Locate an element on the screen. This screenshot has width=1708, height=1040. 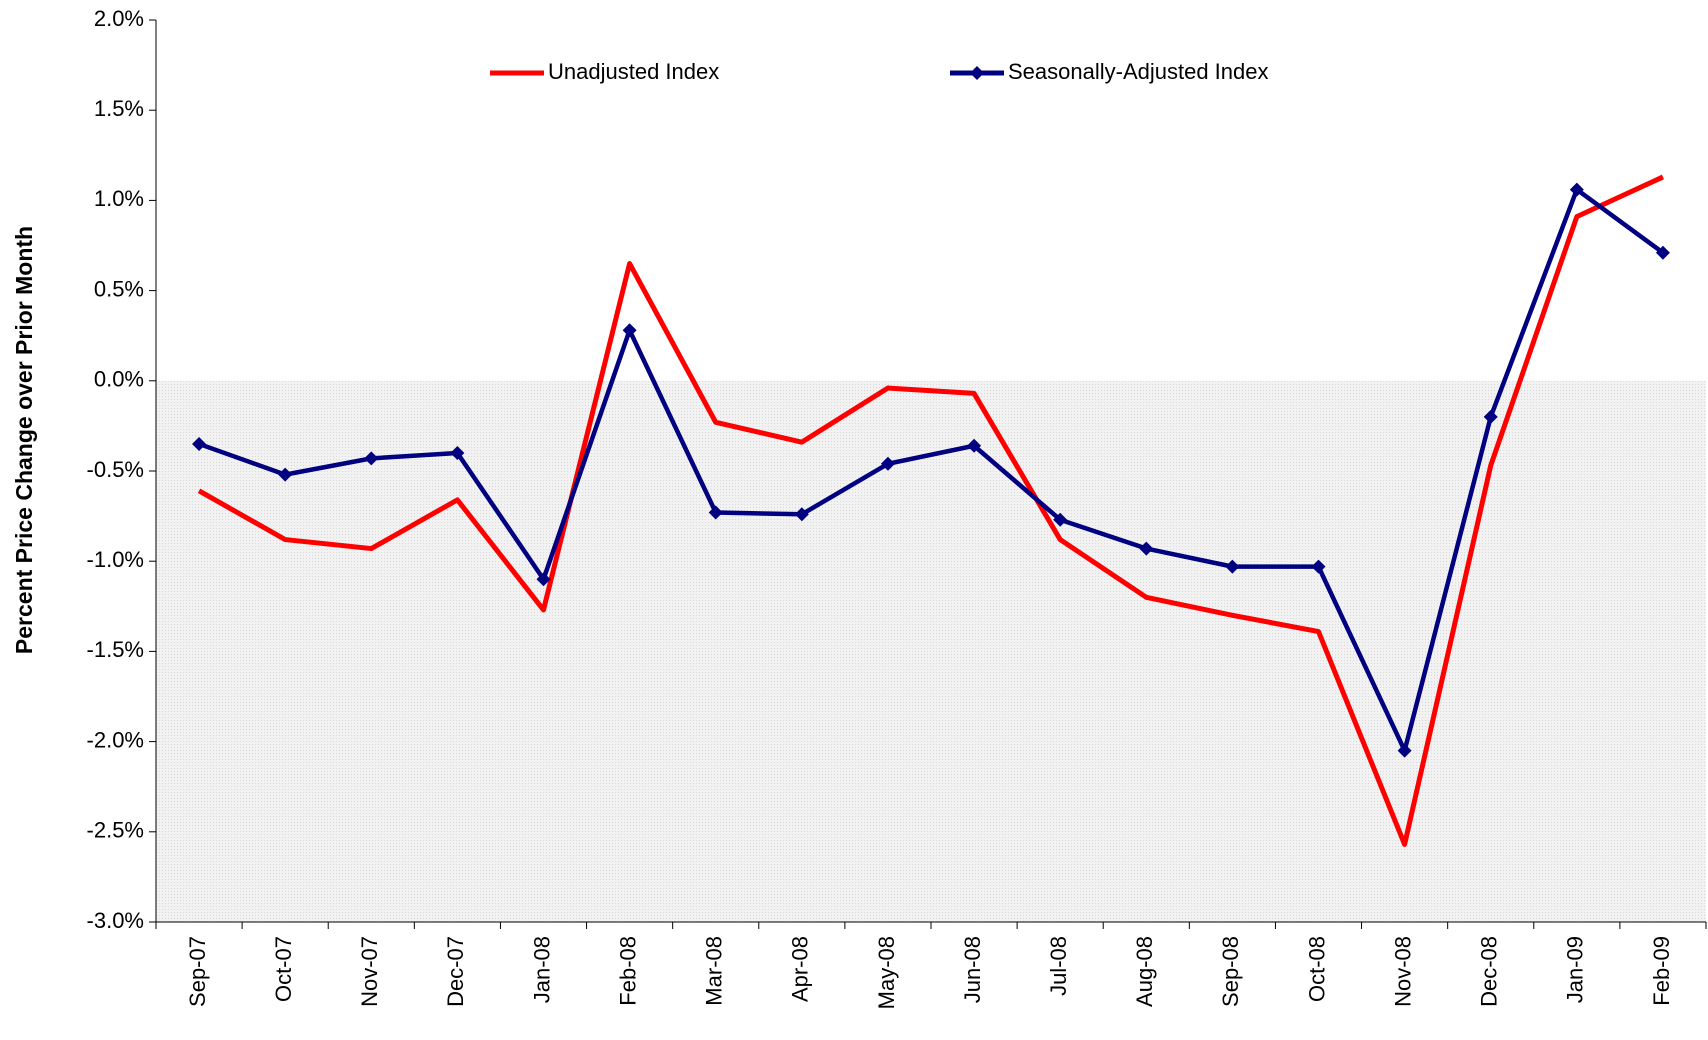
legend-label: Seasonally-Adjusted Index is located at coordinates (1138, 71).